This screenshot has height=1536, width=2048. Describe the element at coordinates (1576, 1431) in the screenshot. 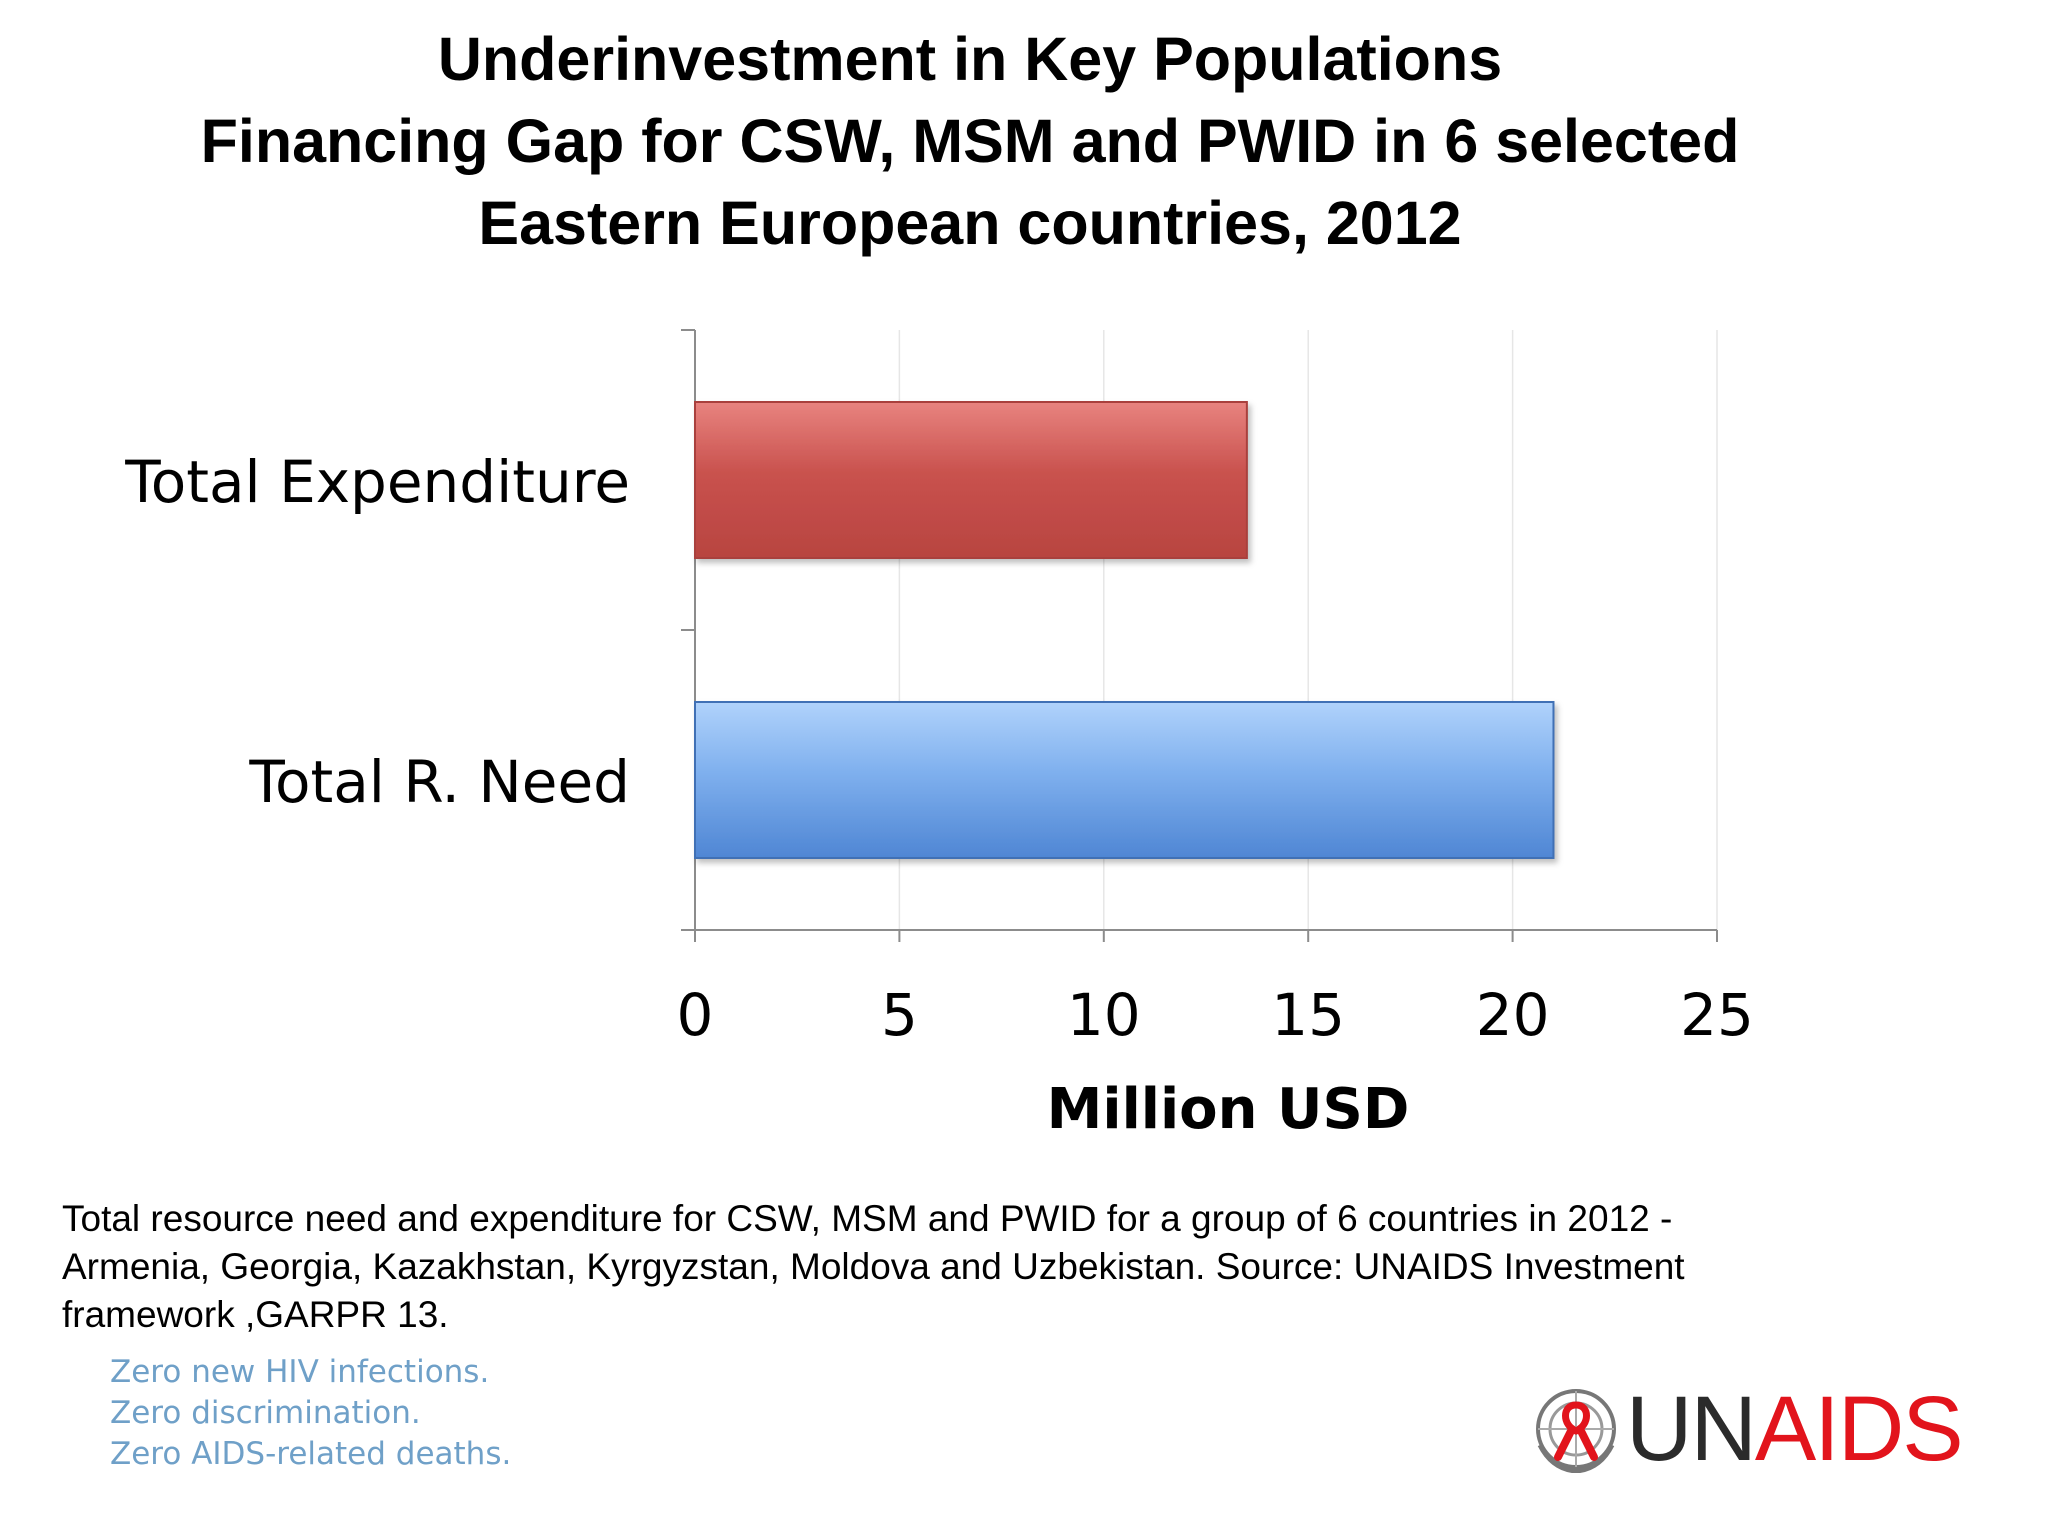

I see `un-emblem-red-ribbon-icon` at that location.